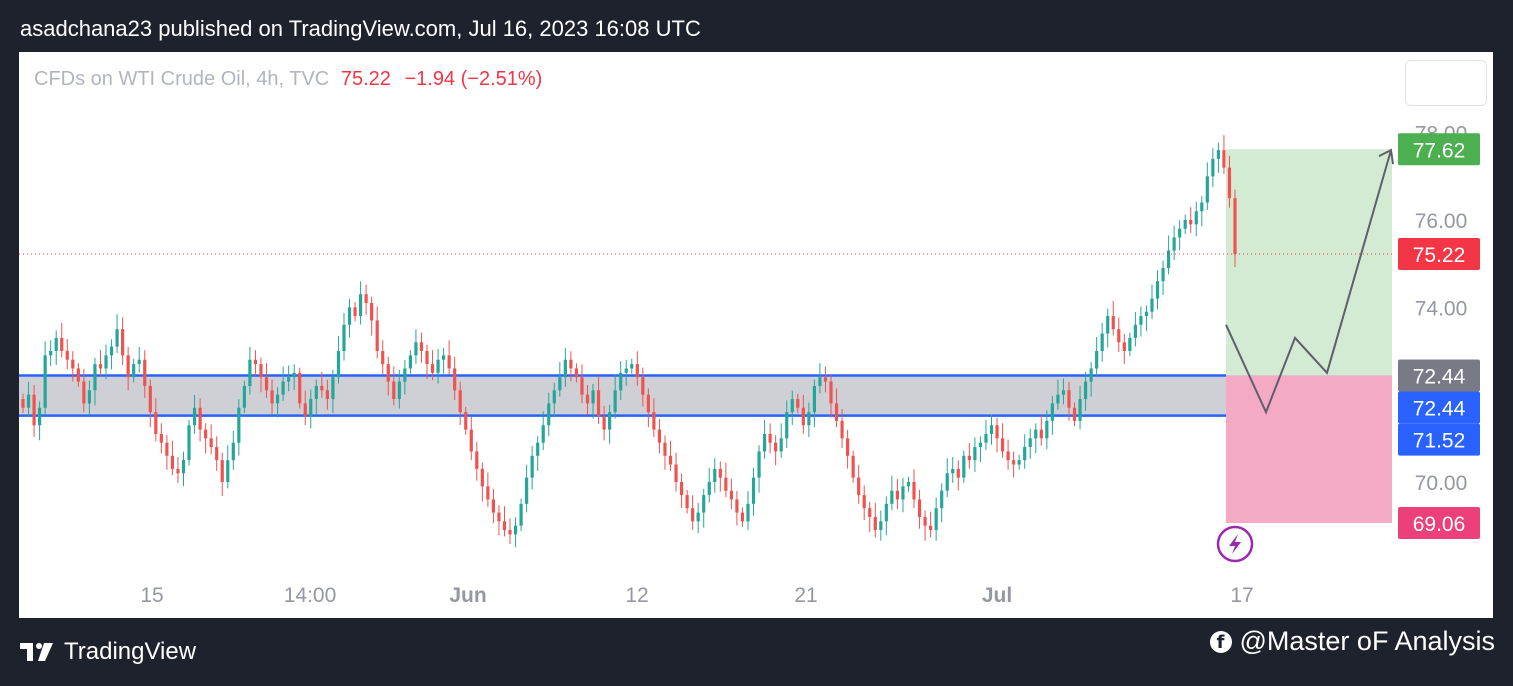 The width and height of the screenshot is (1513, 686). What do you see at coordinates (467, 595) in the screenshot?
I see `x-tick-label: Jun` at bounding box center [467, 595].